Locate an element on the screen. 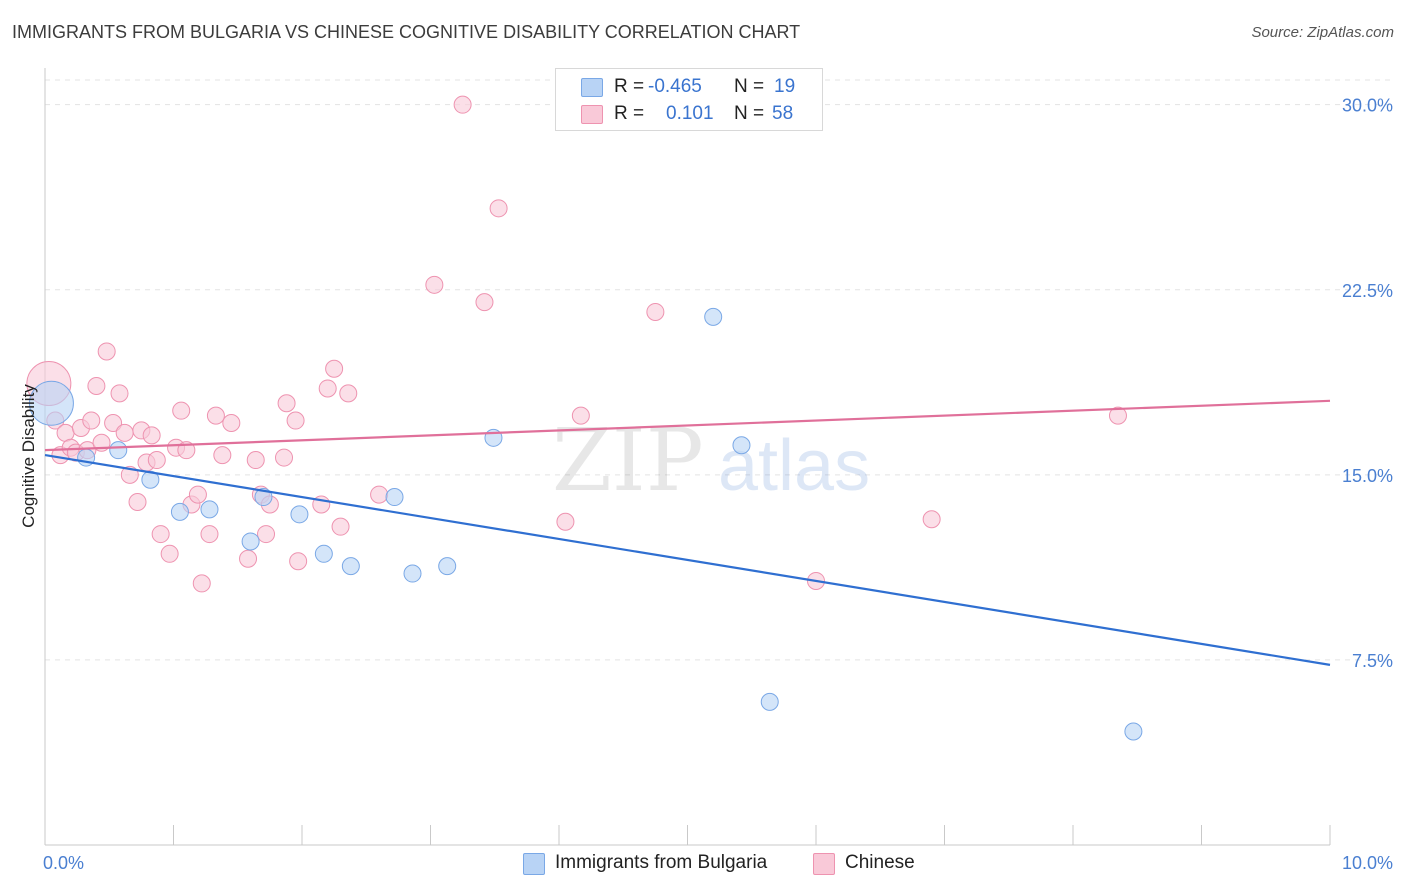  x-tick-label: 0.0% is located at coordinates (63, 863).